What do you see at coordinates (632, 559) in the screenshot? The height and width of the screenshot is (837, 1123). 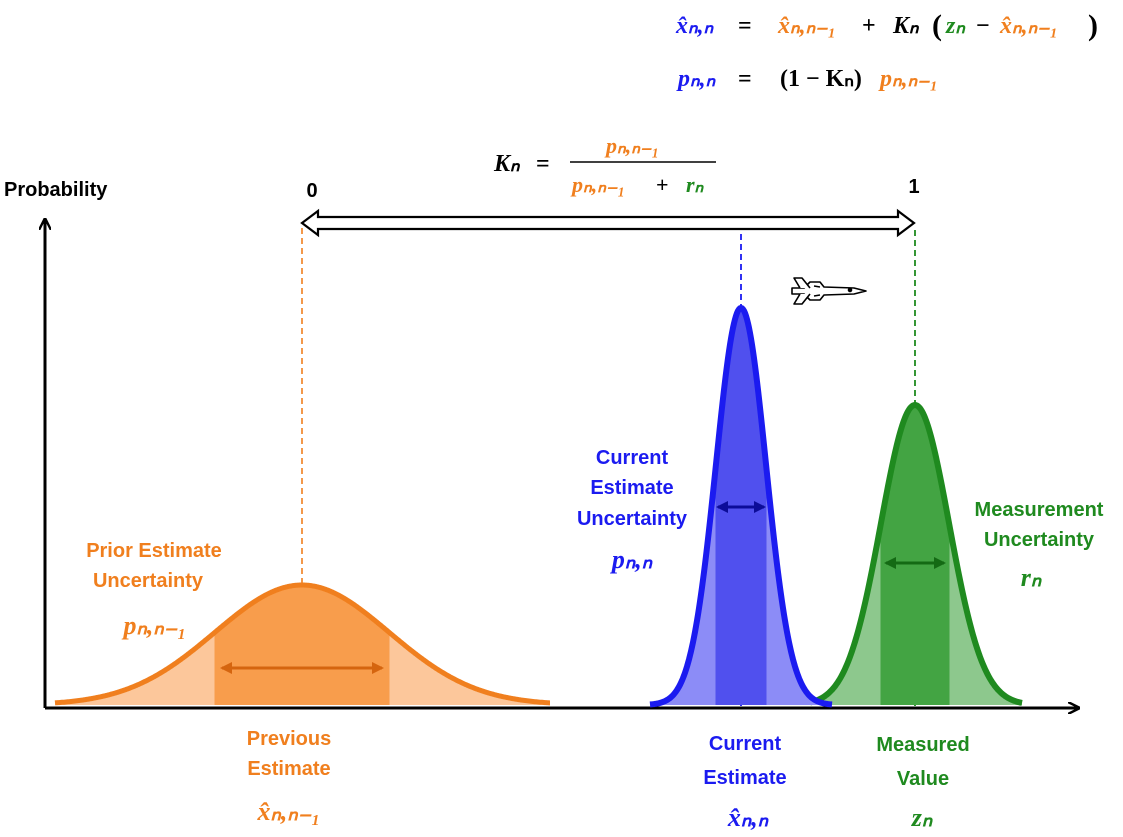 I see `current-uncertainty-symbol: pₙ,ₙ` at bounding box center [632, 559].